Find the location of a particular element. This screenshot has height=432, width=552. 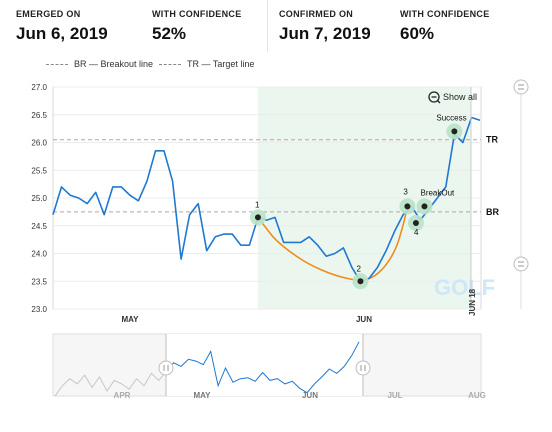

navigator-month-label: MAY is located at coordinates (202, 395).